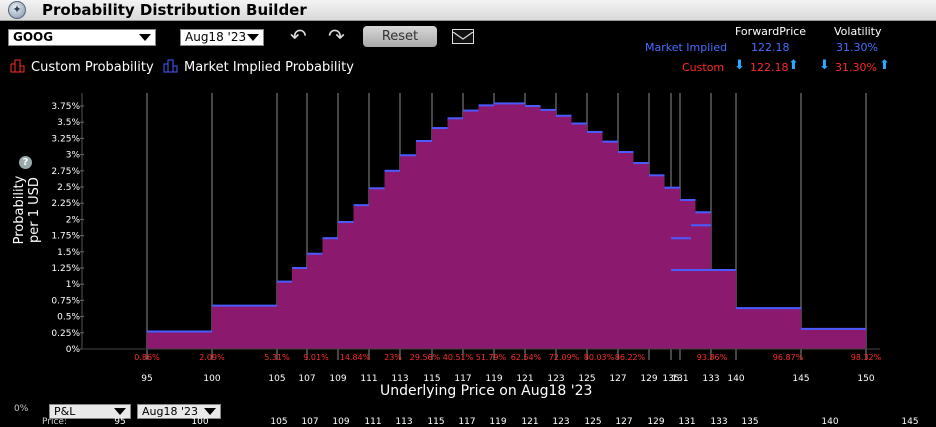 This screenshot has width=936, height=427. I want to click on x-tick-label: 117, so click(462, 379).